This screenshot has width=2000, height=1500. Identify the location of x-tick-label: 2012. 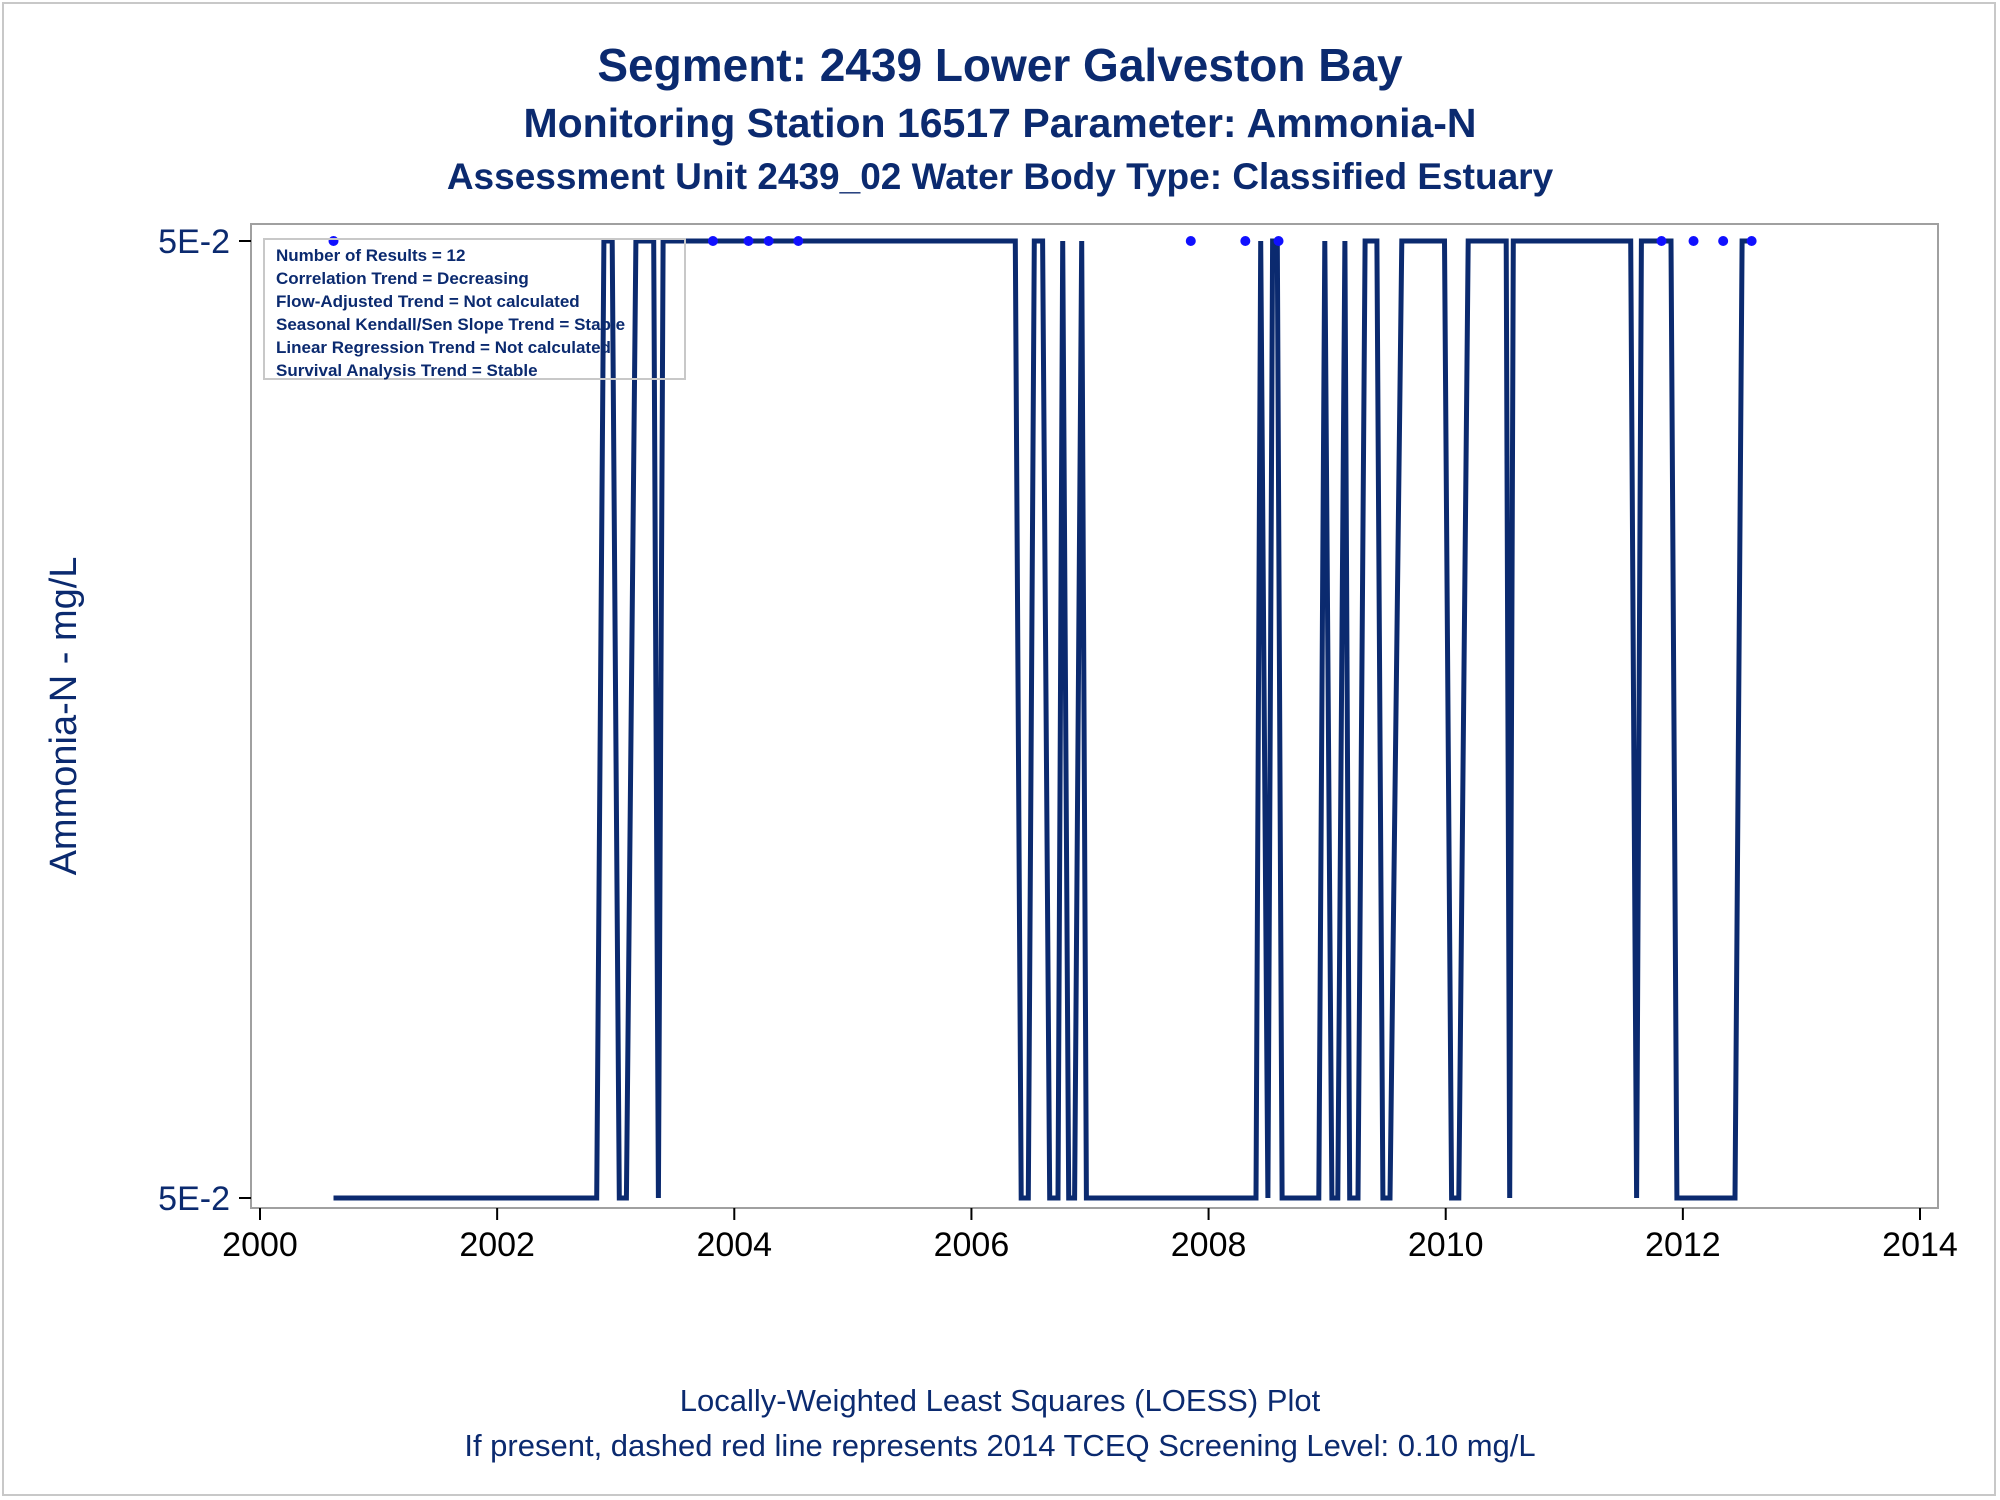
(1683, 1245).